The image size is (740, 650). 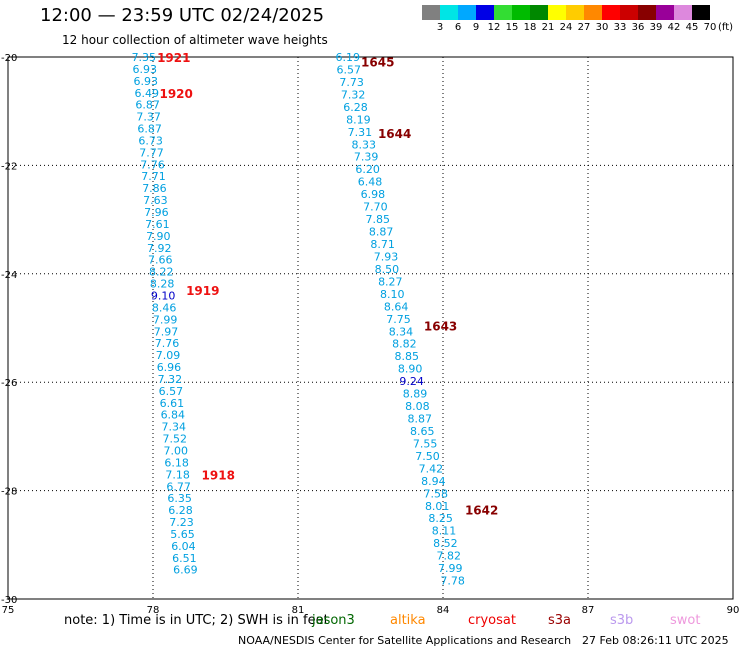 What do you see at coordinates (175, 94) in the screenshot?
I see `pass-time-label: 1920` at bounding box center [175, 94].